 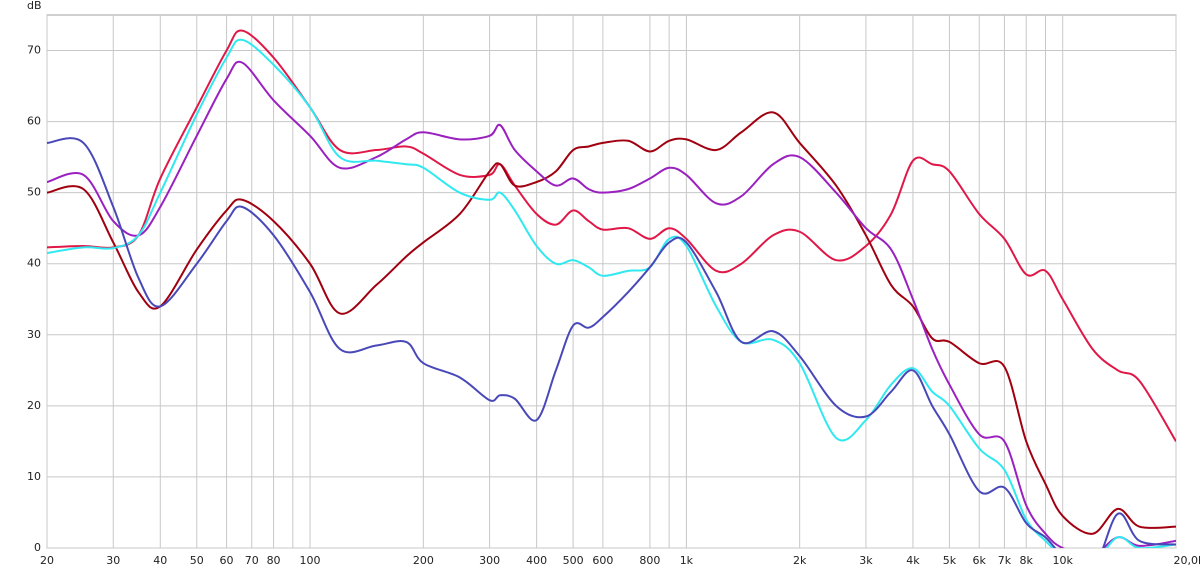 I want to click on y-tick-label: 30, so click(x=34, y=334).